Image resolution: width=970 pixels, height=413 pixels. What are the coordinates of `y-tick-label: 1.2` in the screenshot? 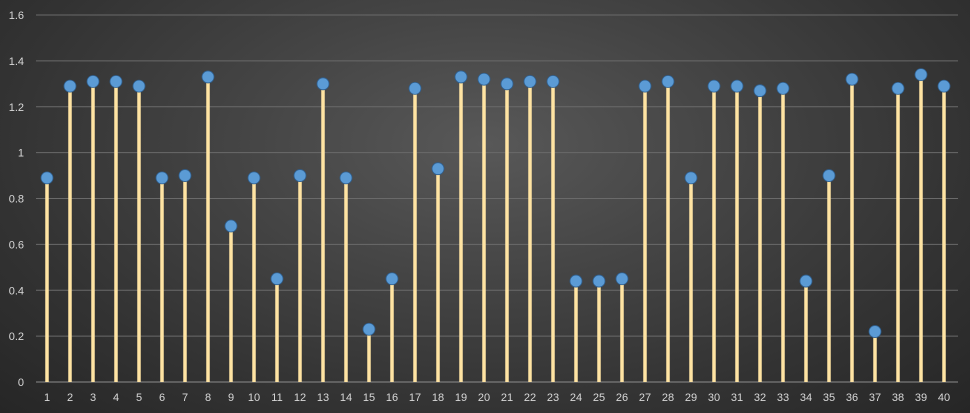 It's located at (16, 108).